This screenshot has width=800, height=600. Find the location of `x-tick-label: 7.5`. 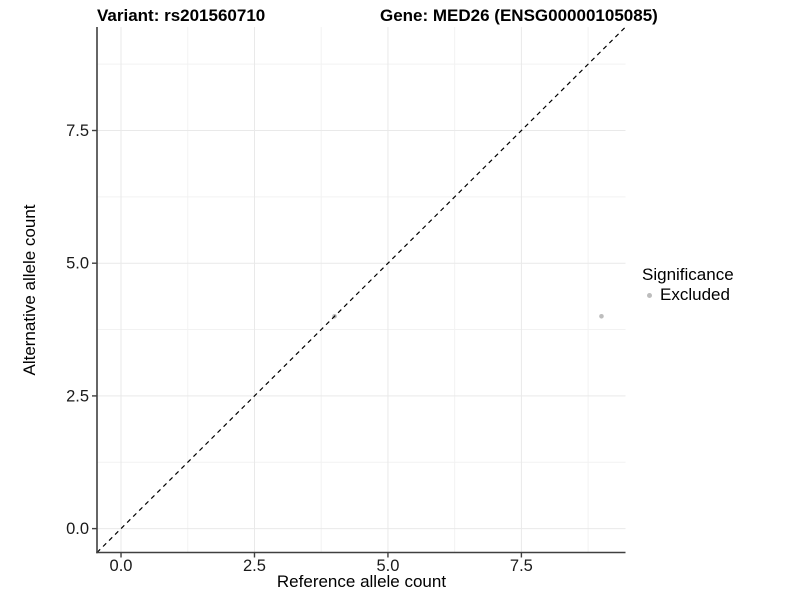

x-tick-label: 7.5 is located at coordinates (521, 566).